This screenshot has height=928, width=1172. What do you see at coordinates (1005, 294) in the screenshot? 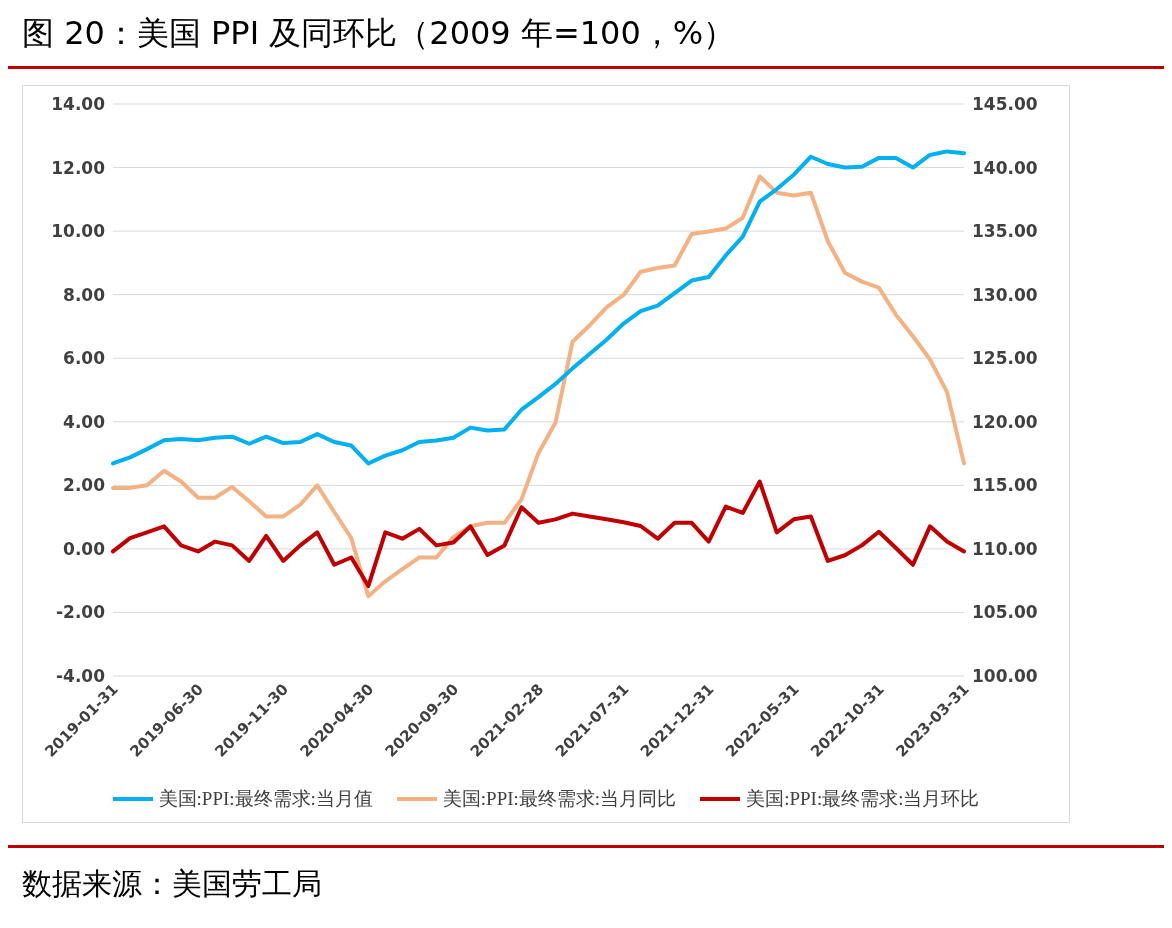
I see `y2-tick-label: 130.00` at bounding box center [1005, 294].